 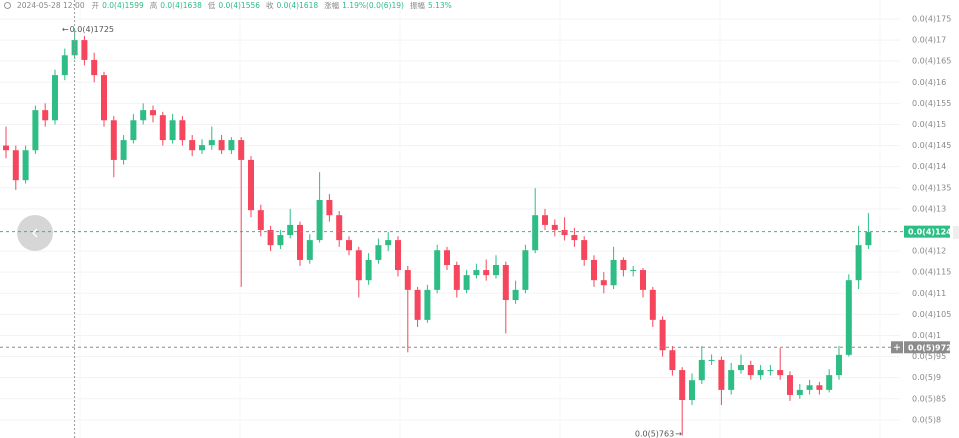 What do you see at coordinates (929, 208) in the screenshot?
I see `y-tick-label: 0.0(4)13` at bounding box center [929, 208].